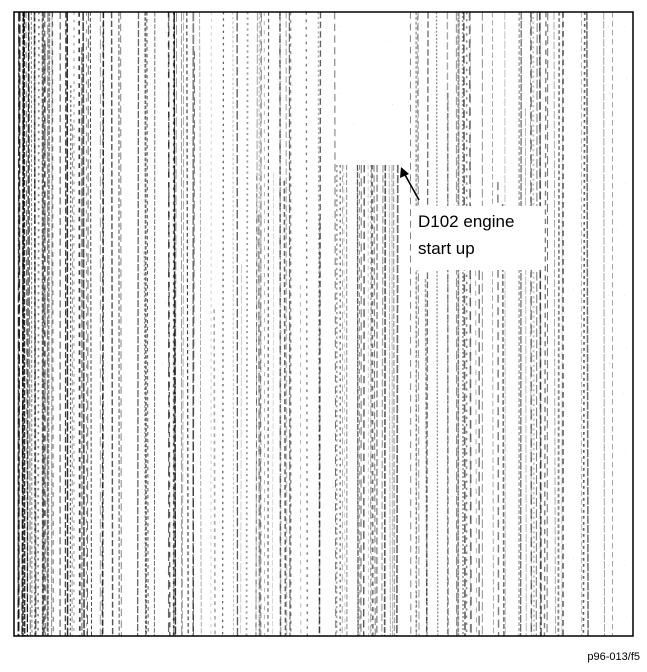  I want to click on annotation-line: start up, so click(446, 248).